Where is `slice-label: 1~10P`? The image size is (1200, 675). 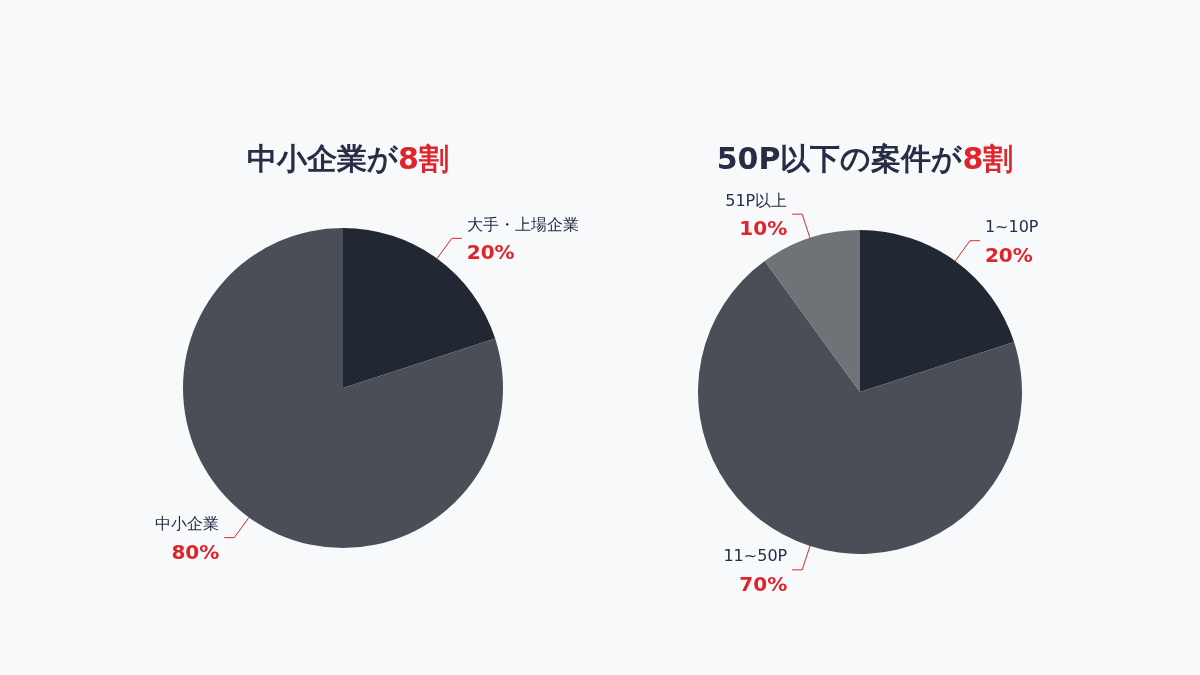 slice-label: 1~10P is located at coordinates (1011, 227).